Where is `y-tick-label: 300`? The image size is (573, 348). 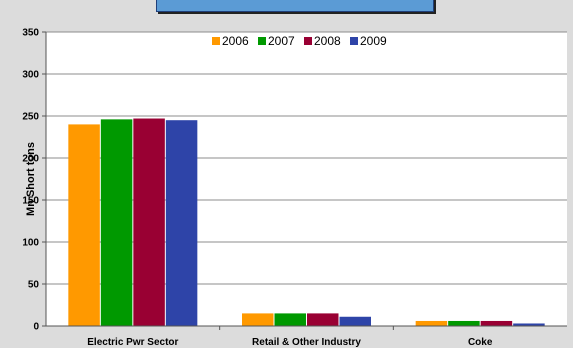
y-tick-label: 300 is located at coordinates (30, 75).